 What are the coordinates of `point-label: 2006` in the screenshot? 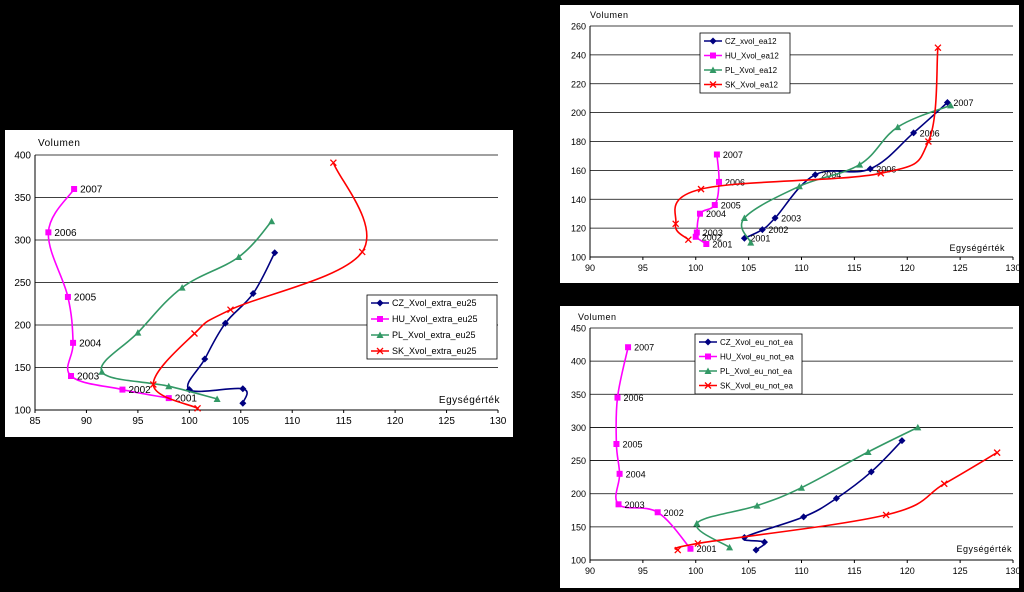 It's located at (735, 182).